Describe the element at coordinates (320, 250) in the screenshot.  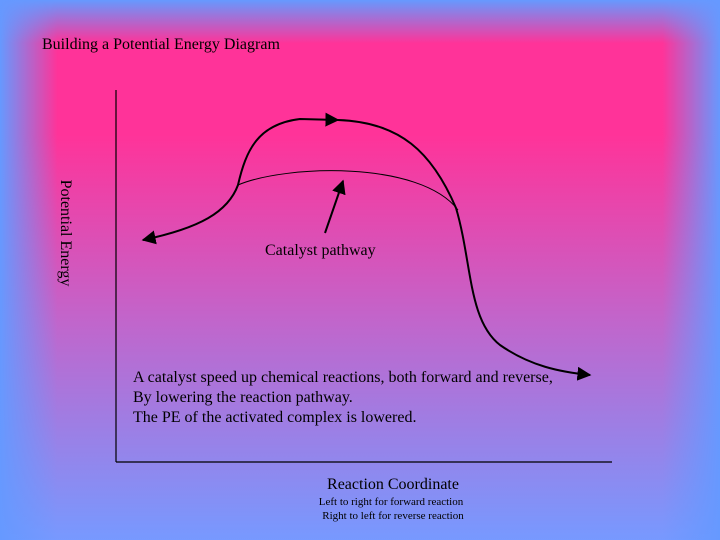
I see `annotation: Catalyst pathway` at that location.